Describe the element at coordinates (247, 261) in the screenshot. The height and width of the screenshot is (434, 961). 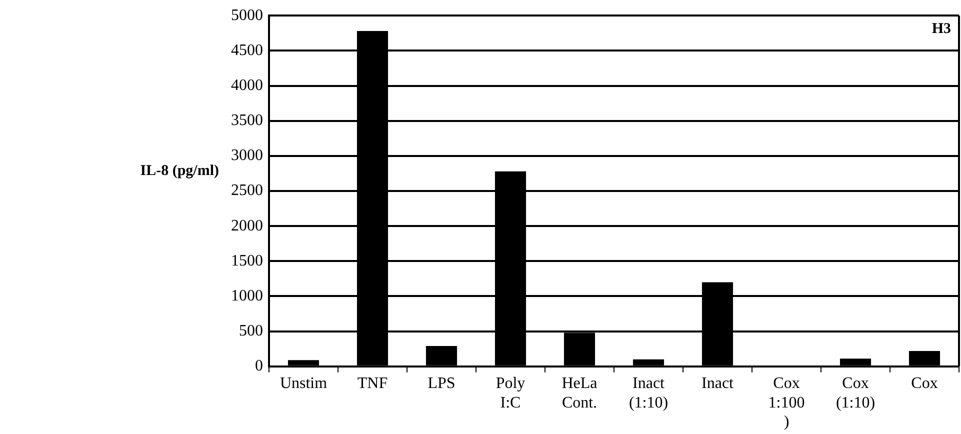
I see `y-tick-label: 1500` at that location.